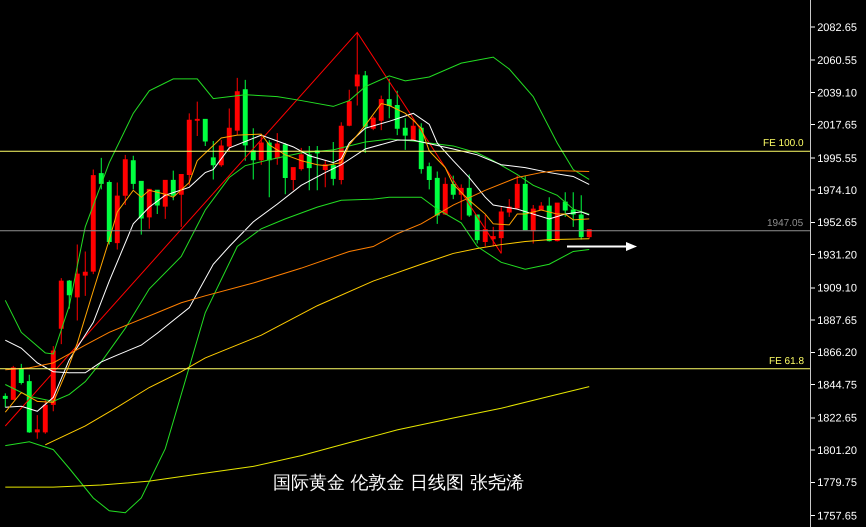 Image resolution: width=866 pixels, height=527 pixels. What do you see at coordinates (786, 361) in the screenshot?
I see `ref-line-label: FE 61.8` at bounding box center [786, 361].